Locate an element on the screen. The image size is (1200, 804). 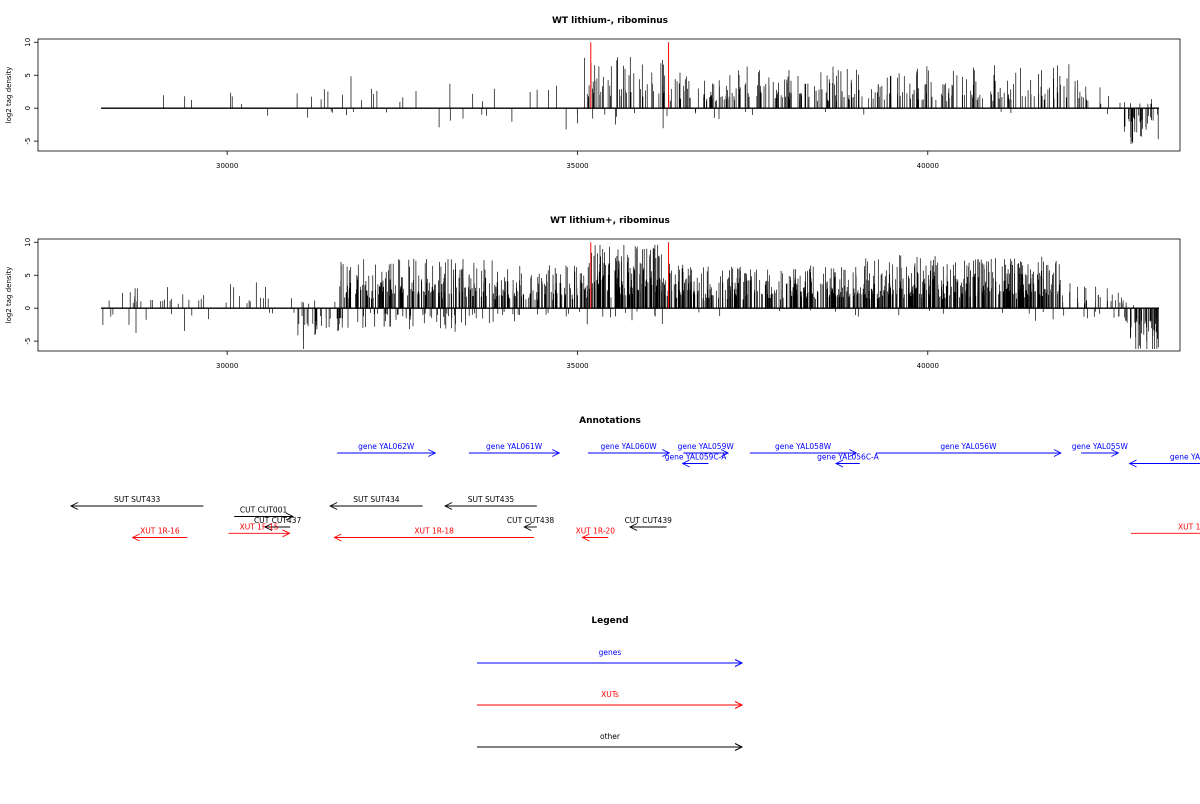
feature-label: gene YAL056C-A is located at coordinates (848, 457).